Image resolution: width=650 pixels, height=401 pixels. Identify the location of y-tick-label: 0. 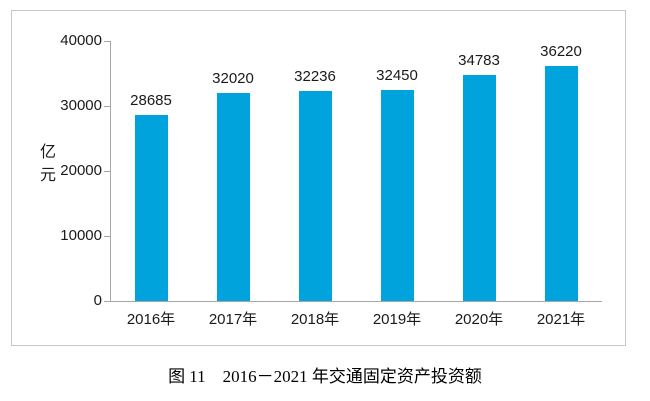
(97, 300).